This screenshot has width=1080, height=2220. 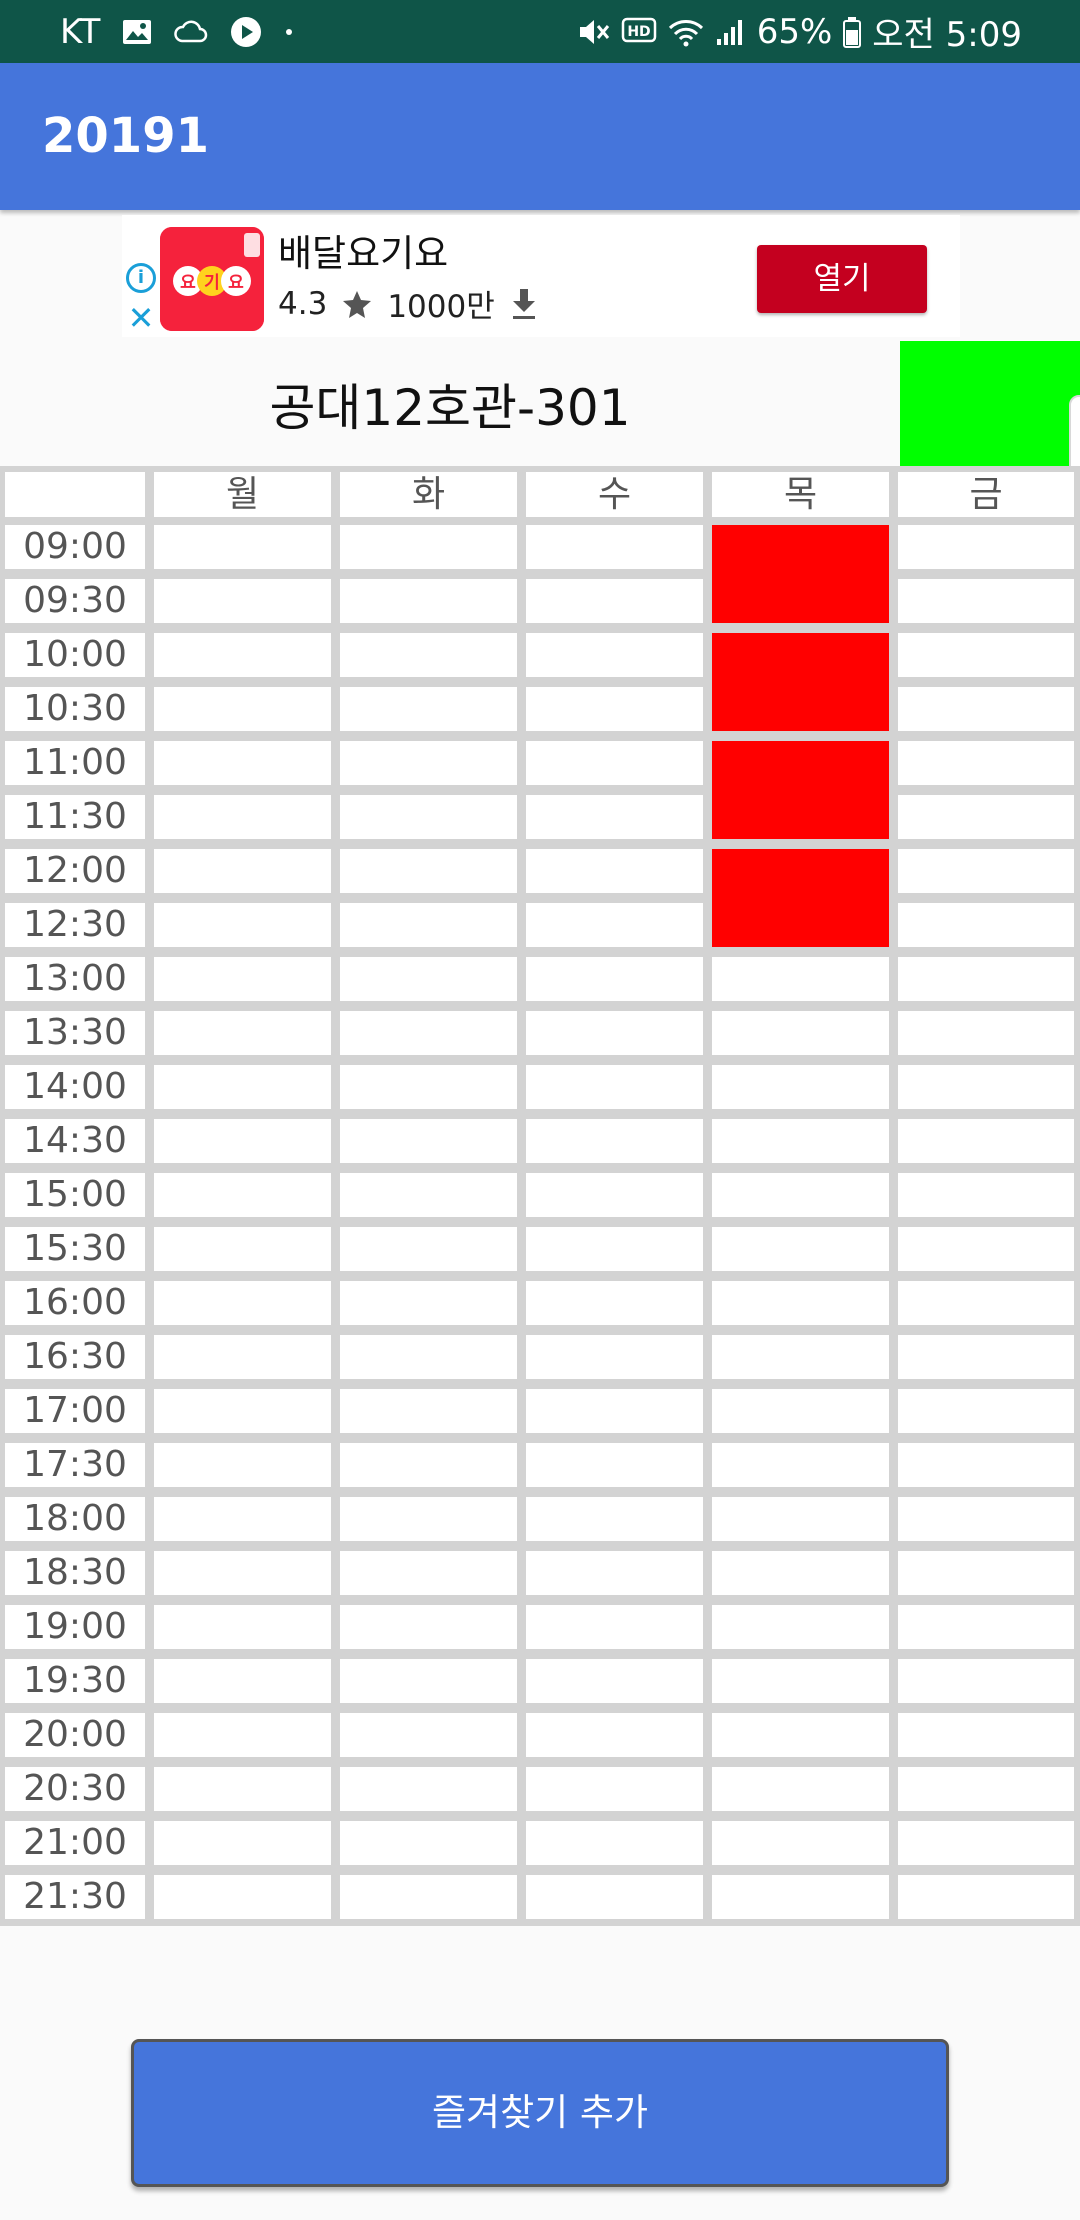 What do you see at coordinates (212, 279) in the screenshot?
I see `ad-app-logo: 요 기 요` at bounding box center [212, 279].